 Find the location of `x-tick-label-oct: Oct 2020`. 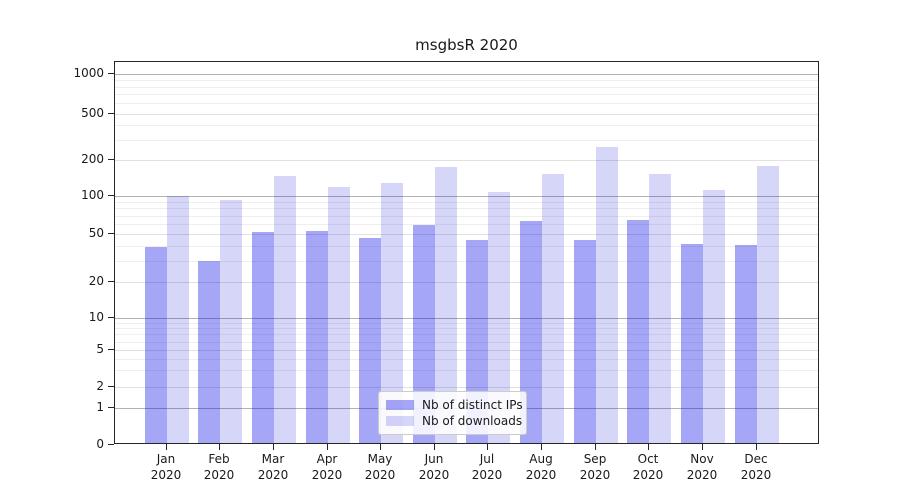

x-tick-label-oct: Oct 2020 is located at coordinates (648, 467).